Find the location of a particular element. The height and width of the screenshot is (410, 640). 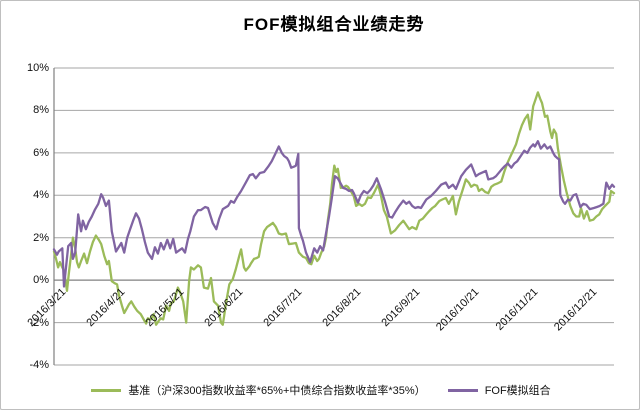

y-tick-label: 6% is located at coordinates (41, 152).